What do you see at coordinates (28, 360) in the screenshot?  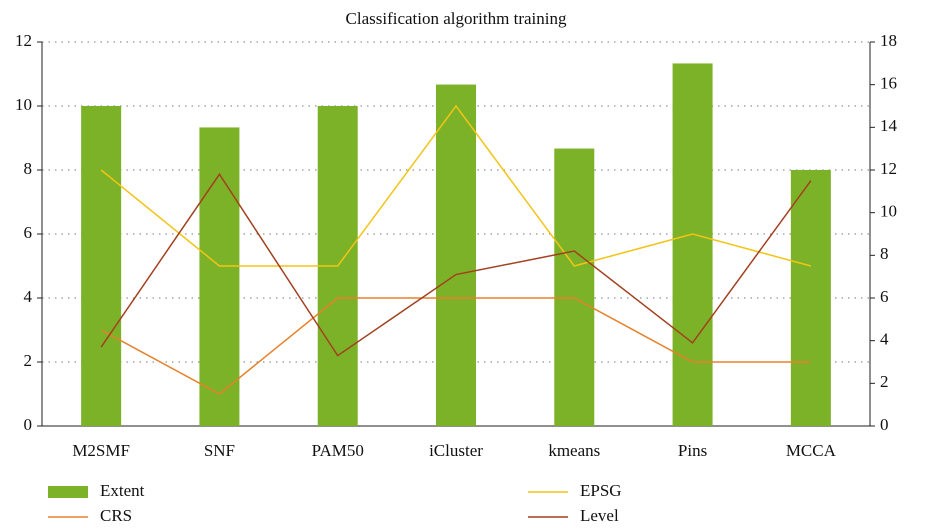 I see `y-tick-label: 2` at bounding box center [28, 360].